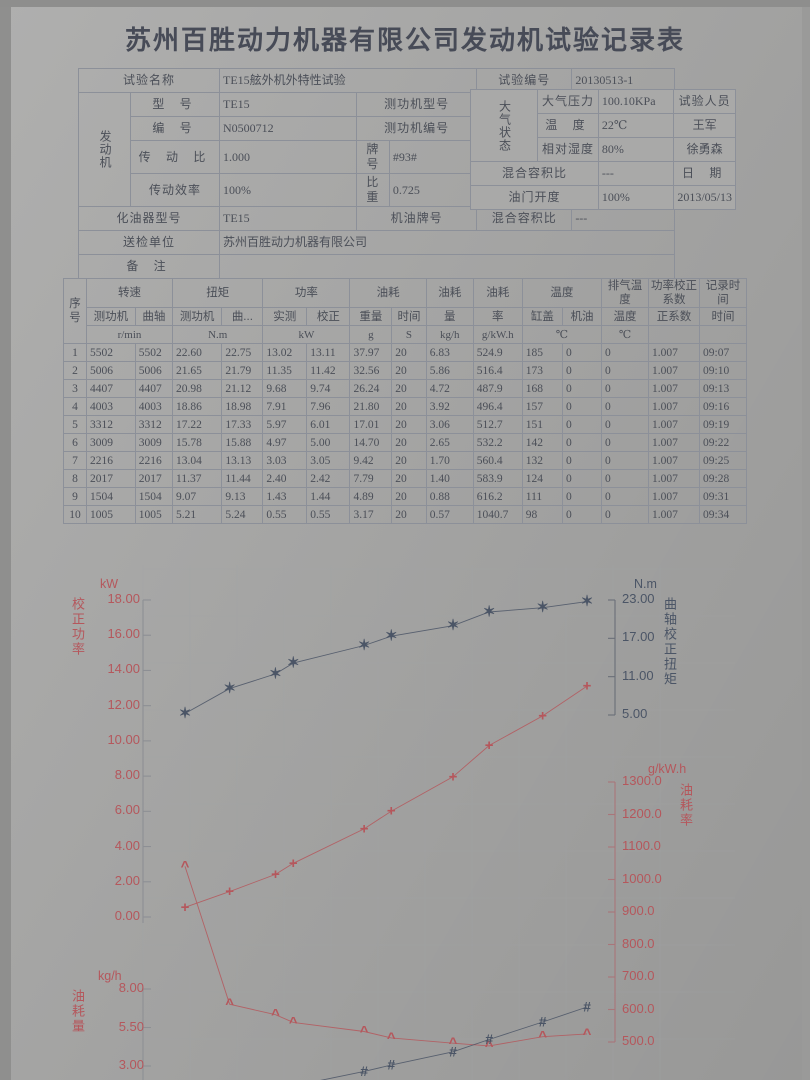  Describe the element at coordinates (407, 266) in the screenshot. I see `info-row-remark: 备 注` at that location.